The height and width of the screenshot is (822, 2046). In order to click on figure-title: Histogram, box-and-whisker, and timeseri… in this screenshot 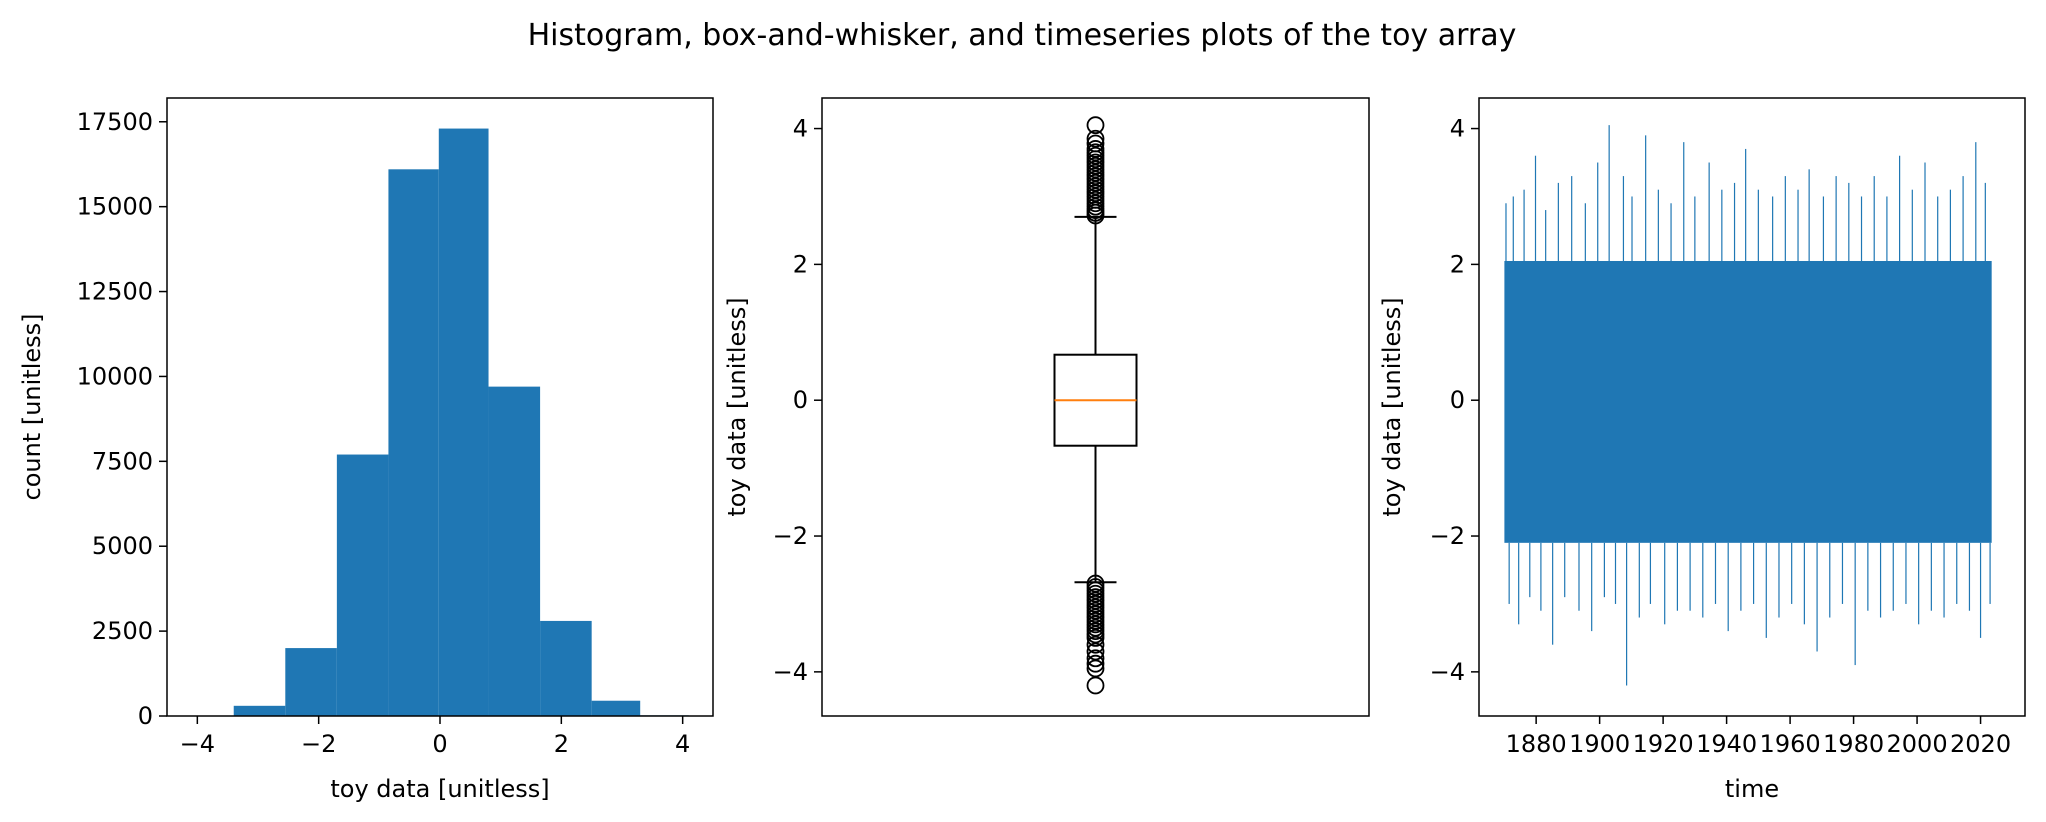, I will do `click(1022, 35)`.